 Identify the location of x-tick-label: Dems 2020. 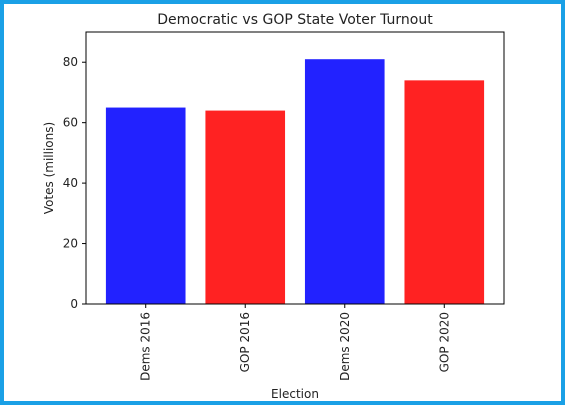
(345, 346).